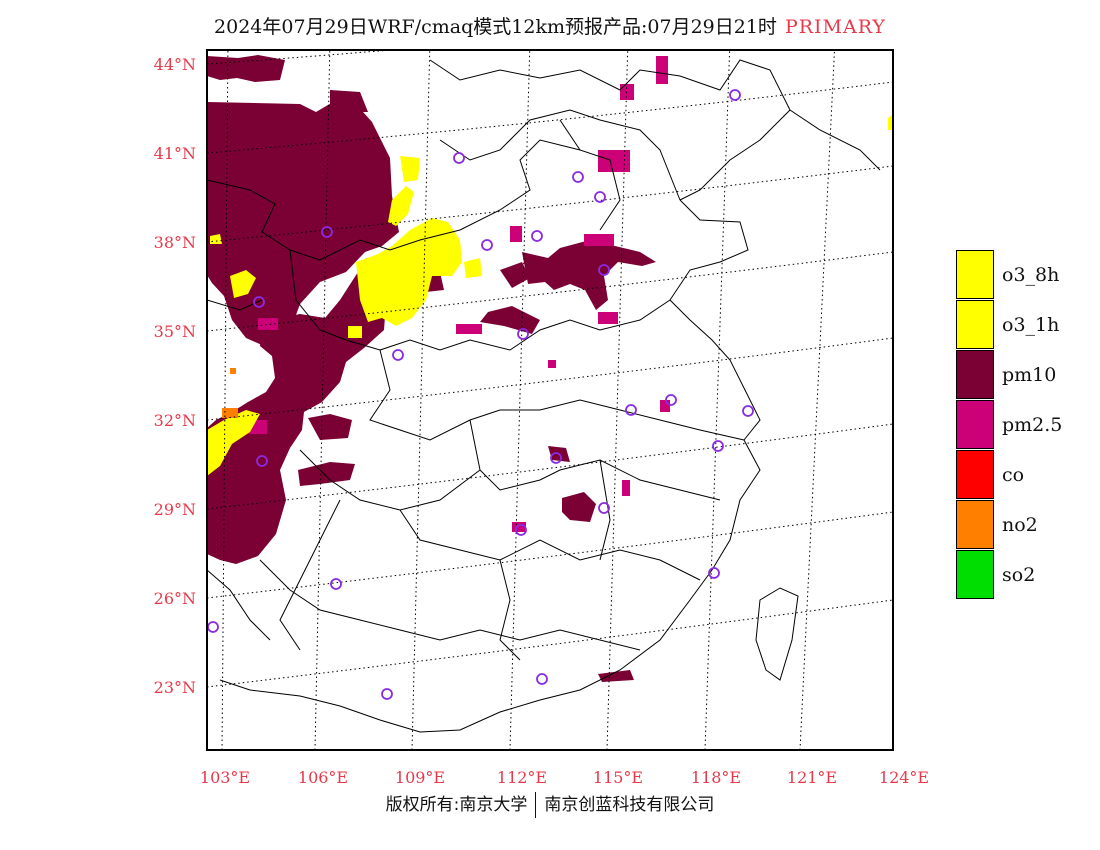  I want to click on lon-label: 103°E, so click(225, 777).